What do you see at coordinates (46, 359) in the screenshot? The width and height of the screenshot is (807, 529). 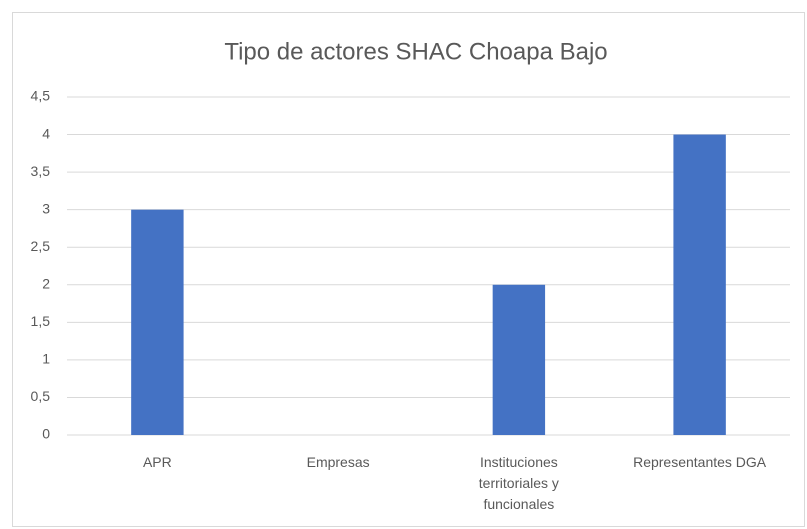 I see `y-tick-label: 1` at bounding box center [46, 359].